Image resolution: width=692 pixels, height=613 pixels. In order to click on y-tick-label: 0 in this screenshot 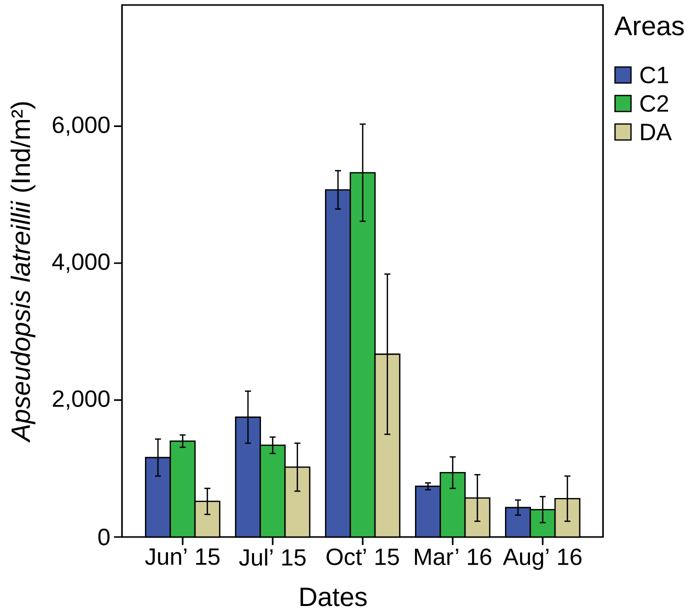, I will do `click(104, 537)`.